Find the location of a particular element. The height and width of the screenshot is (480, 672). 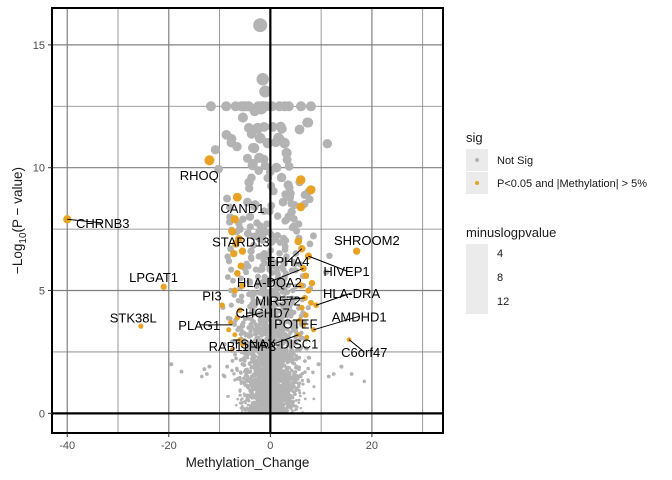

gene-label: CHRNB3 is located at coordinates (102, 223).